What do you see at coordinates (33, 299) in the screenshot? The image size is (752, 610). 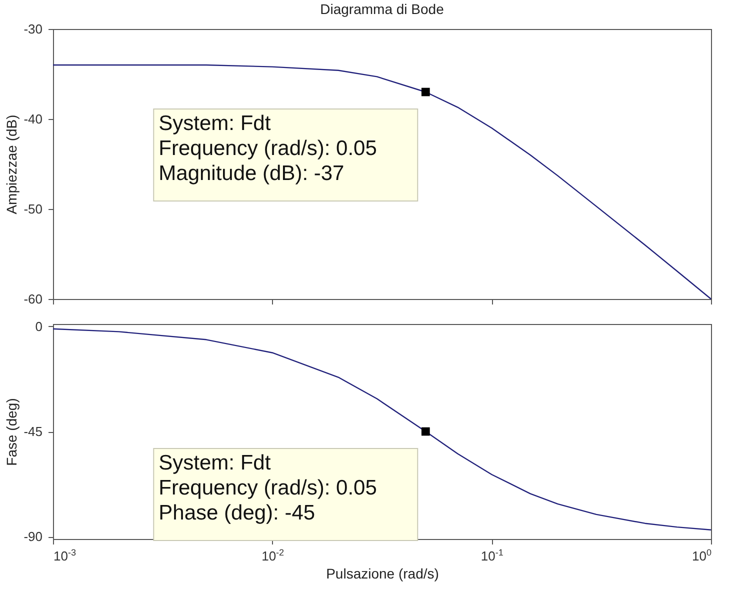 I see `y-tick-label: -60` at bounding box center [33, 299].